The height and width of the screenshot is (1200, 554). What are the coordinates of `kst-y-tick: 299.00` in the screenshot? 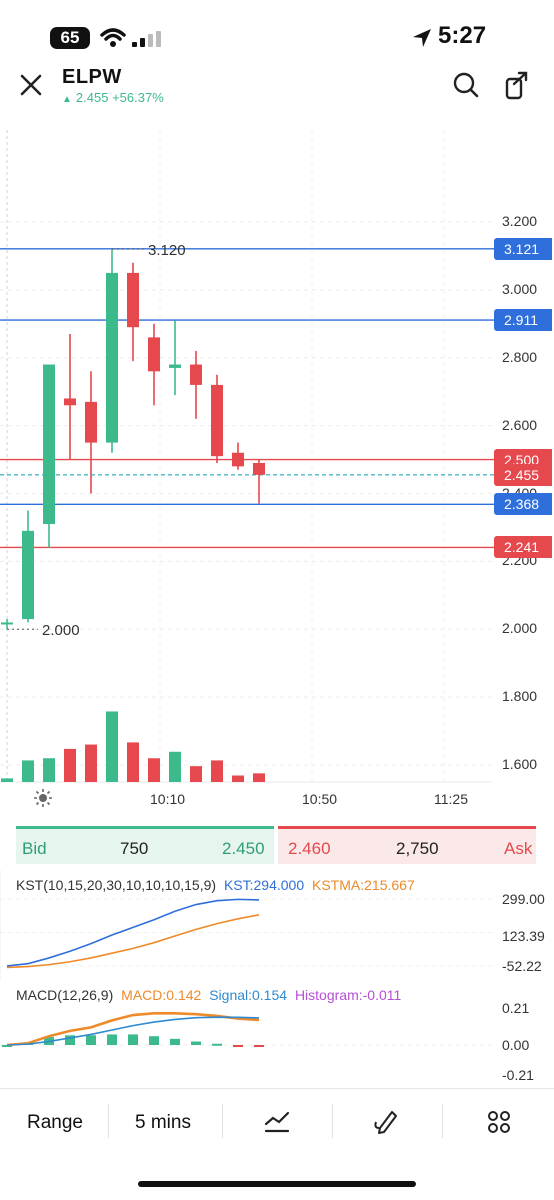 It's located at (523, 899).